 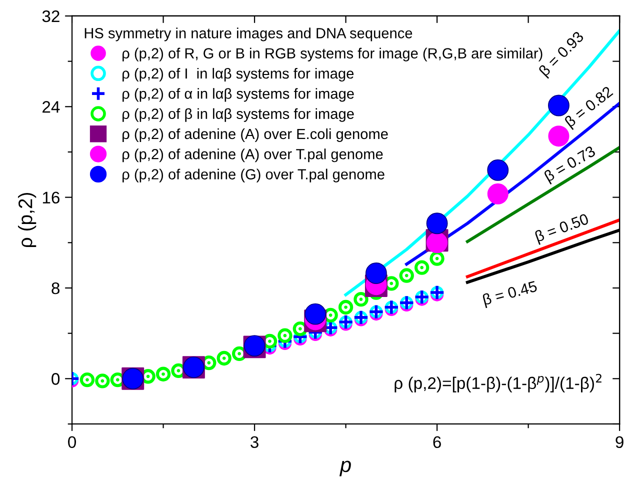 What do you see at coordinates (510, 294) in the screenshot?
I see `annotation: β = 0.45` at bounding box center [510, 294].